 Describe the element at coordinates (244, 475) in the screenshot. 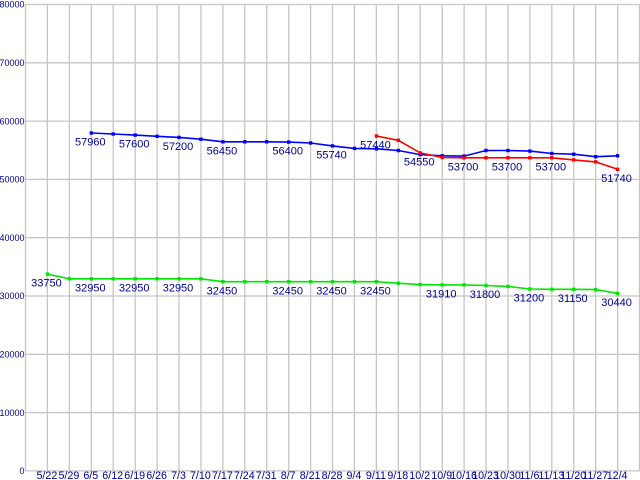

I see `svg-text: 7/24` at that location.